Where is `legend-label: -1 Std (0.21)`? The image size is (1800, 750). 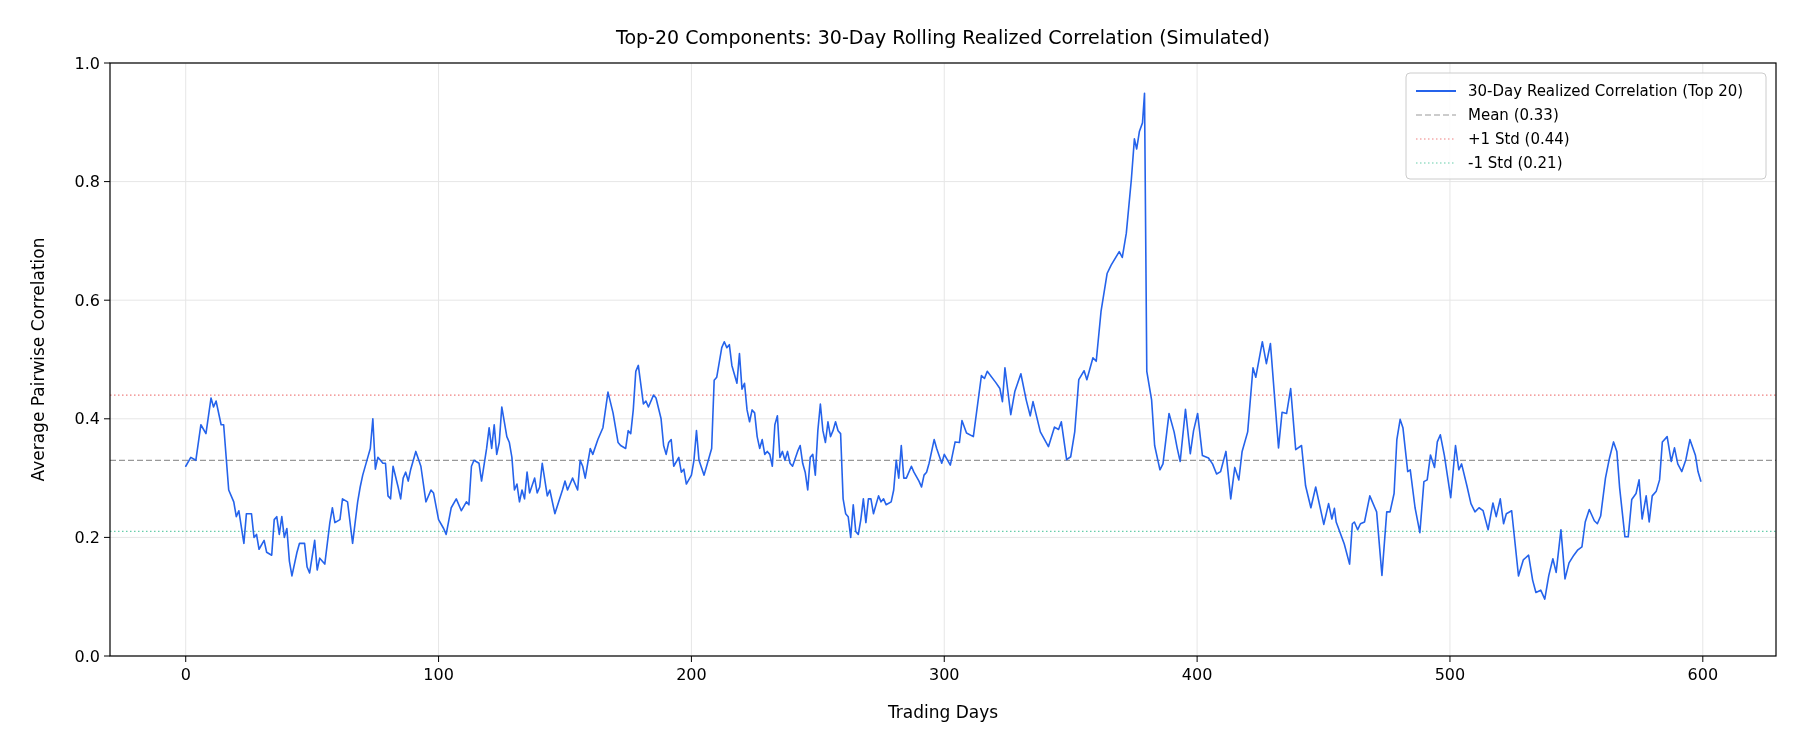 legend-label: -1 Std (0.21) is located at coordinates (1515, 163).